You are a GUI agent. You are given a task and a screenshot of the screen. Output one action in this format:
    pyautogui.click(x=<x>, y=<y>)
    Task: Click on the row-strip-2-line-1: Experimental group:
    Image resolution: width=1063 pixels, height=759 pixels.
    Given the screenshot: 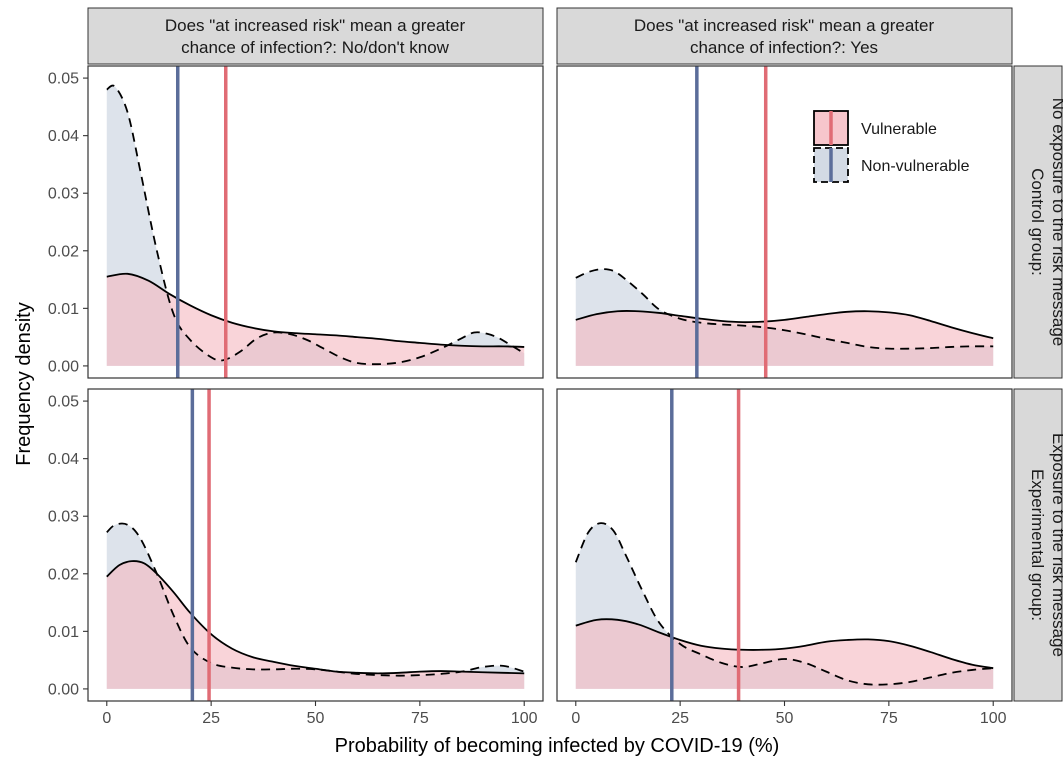 What is the action you would take?
    pyautogui.click(x=1037, y=545)
    